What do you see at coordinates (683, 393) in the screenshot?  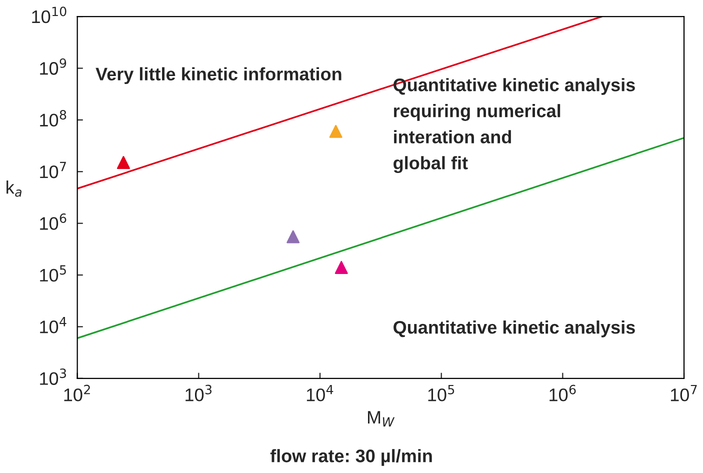 I see `x-tick-label: 10$^{7}$` at bounding box center [683, 393].